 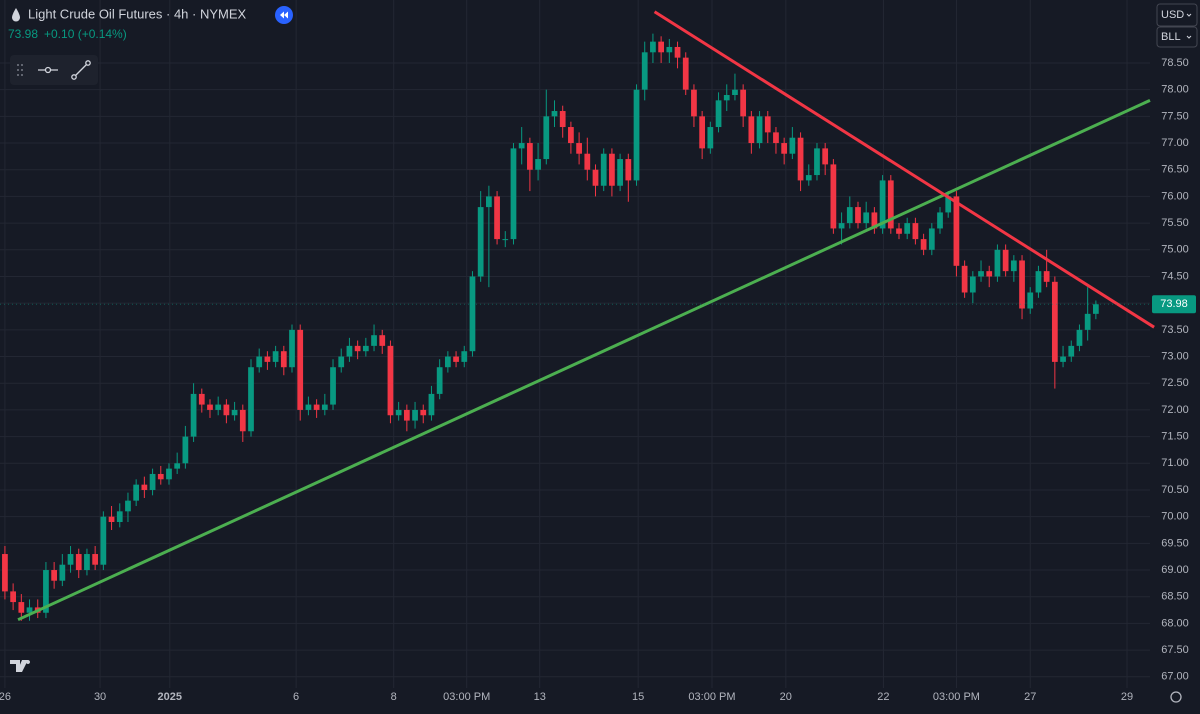 What do you see at coordinates (81, 70) in the screenshot?
I see `trend-line-tool` at bounding box center [81, 70].